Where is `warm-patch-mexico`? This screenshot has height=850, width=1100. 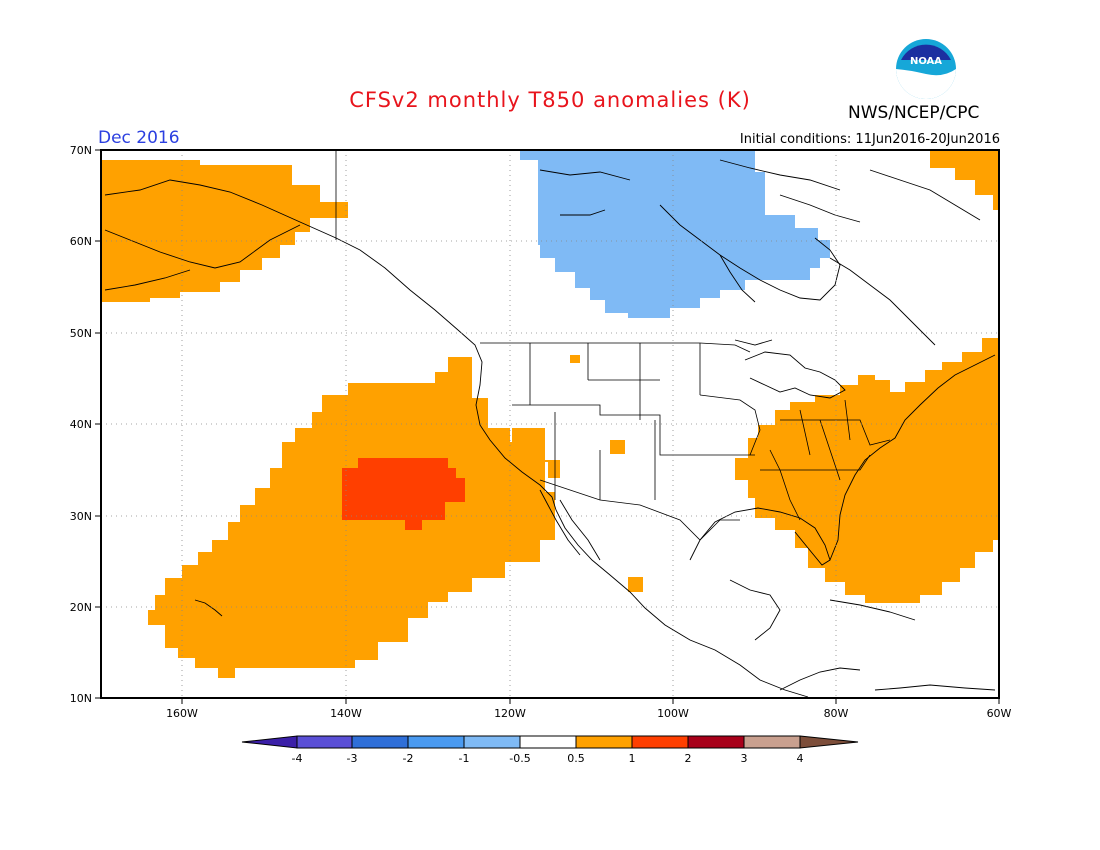 warm-patch-mexico is located at coordinates (635, 584).